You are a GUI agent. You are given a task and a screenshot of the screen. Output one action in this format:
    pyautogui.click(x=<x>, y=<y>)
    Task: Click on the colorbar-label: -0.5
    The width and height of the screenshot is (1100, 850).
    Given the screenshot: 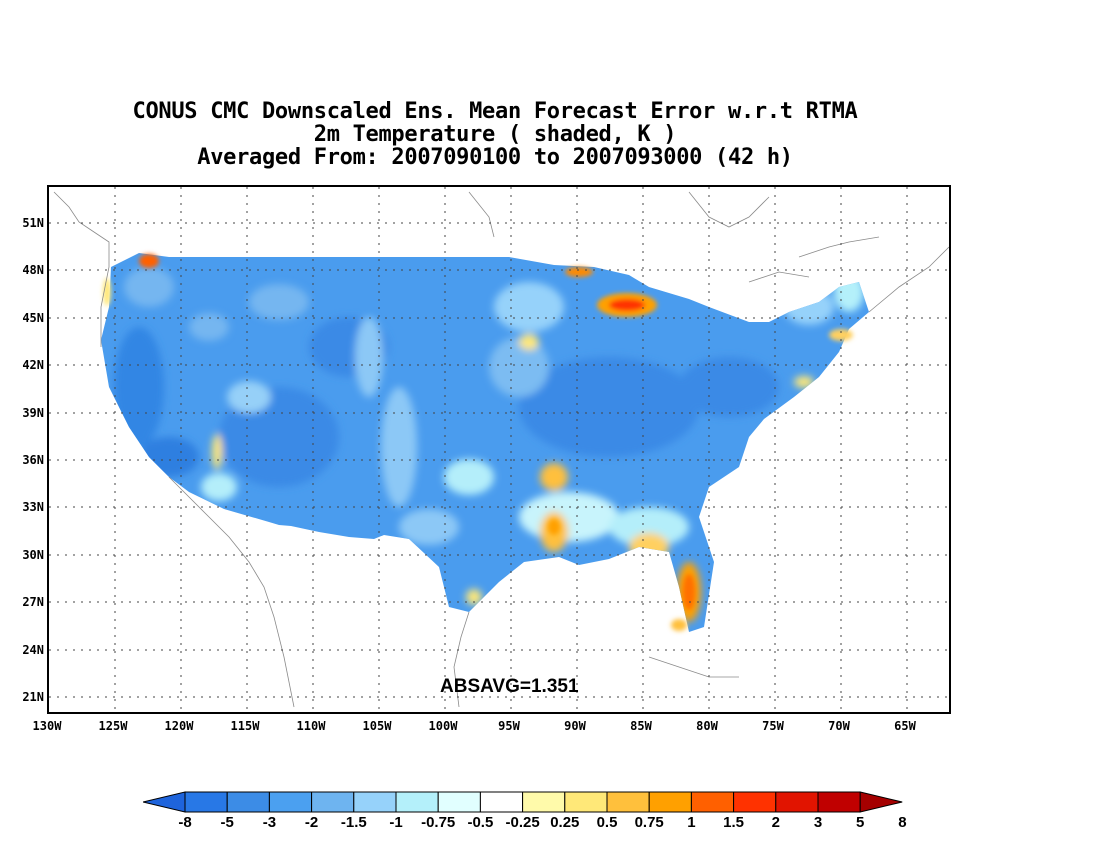 What is the action you would take?
    pyautogui.click(x=480, y=822)
    